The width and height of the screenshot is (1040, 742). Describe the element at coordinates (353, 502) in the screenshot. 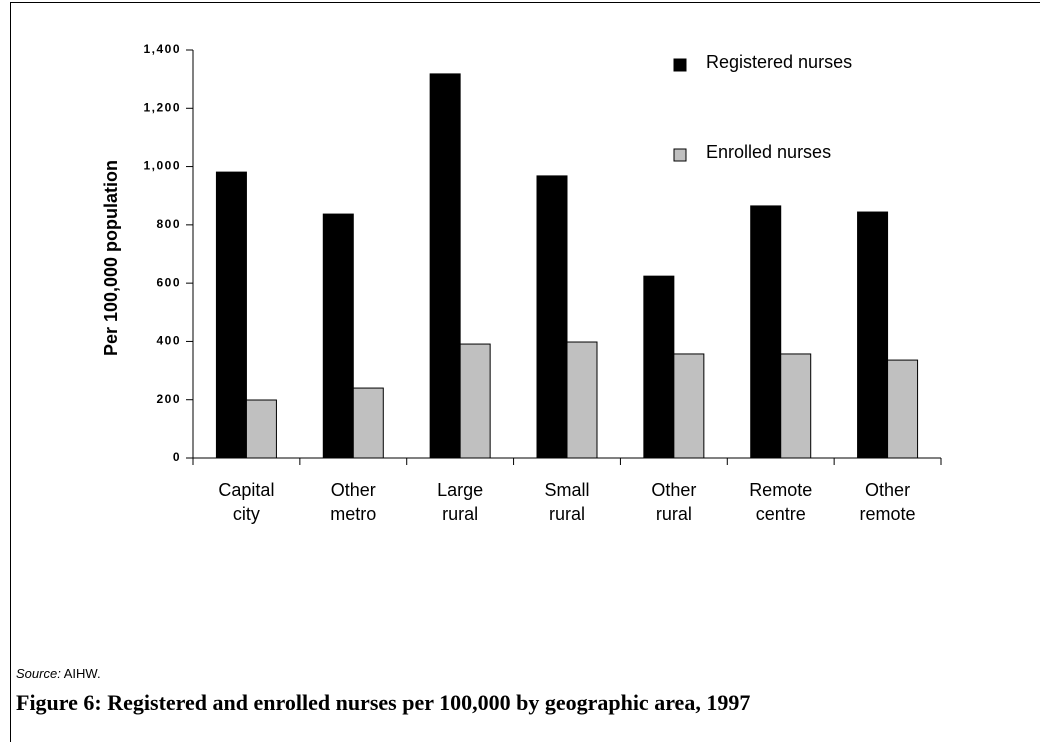

I see `x-tick-label: Other metro` at that location.